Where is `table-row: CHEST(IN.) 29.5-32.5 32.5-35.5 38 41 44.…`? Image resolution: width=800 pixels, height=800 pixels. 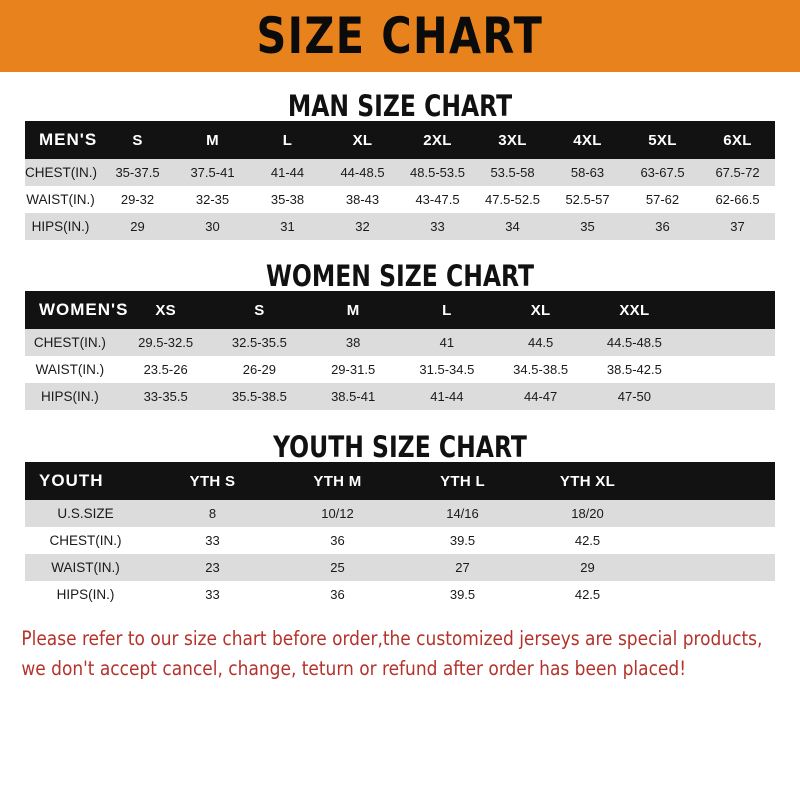 table-row: CHEST(IN.) 29.5-32.5 32.5-35.5 38 41 44.… is located at coordinates (400, 342).